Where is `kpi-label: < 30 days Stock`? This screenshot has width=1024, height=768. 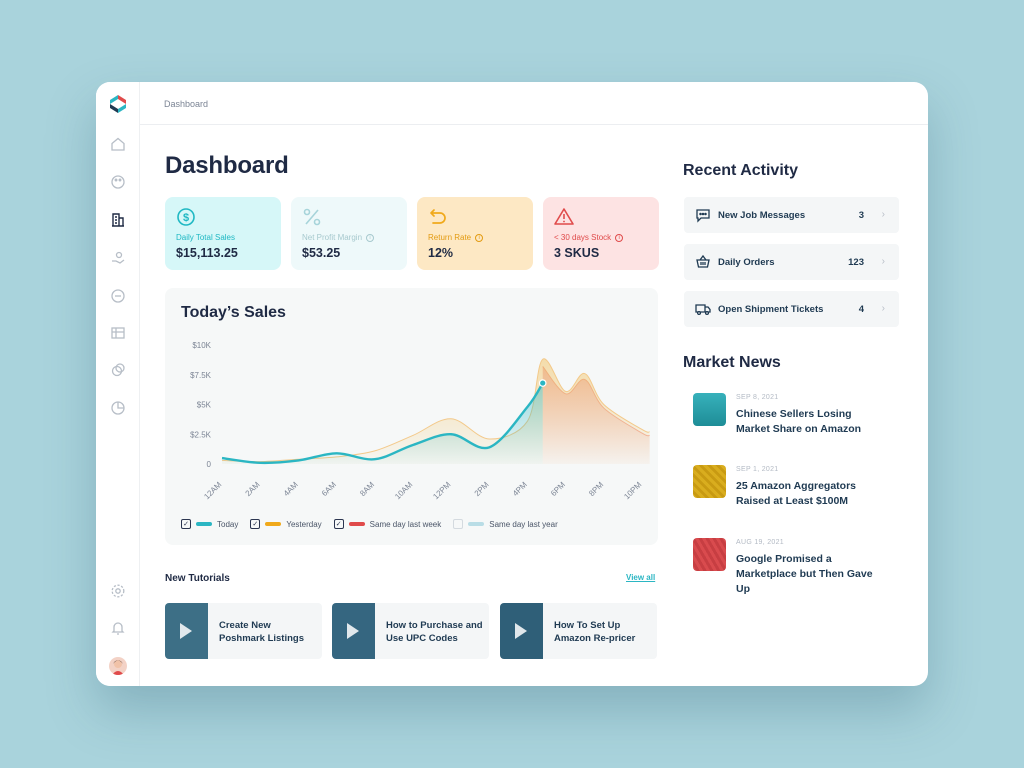
kpi-label: < 30 days Stock is located at coordinates (583, 237).